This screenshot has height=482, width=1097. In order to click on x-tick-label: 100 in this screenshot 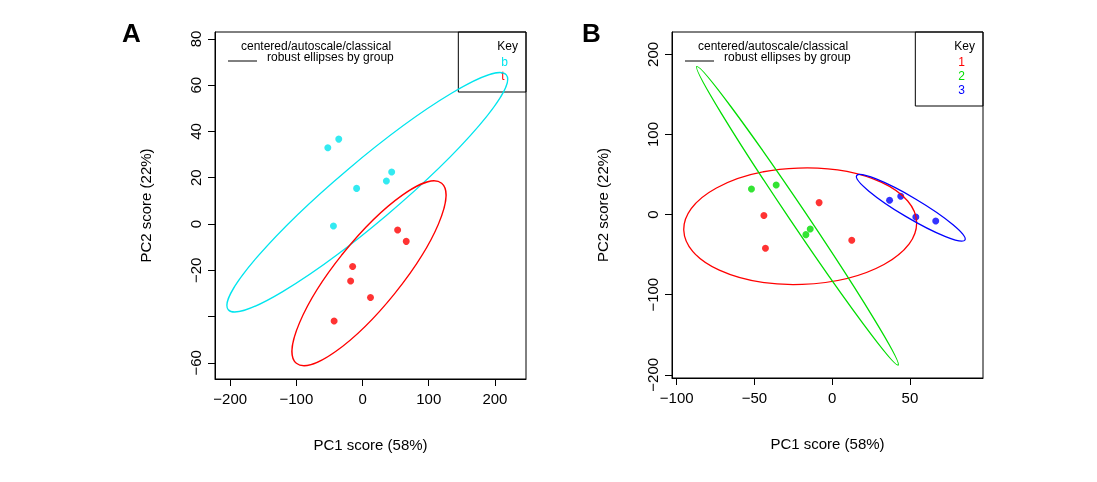, I will do `click(429, 398)`.